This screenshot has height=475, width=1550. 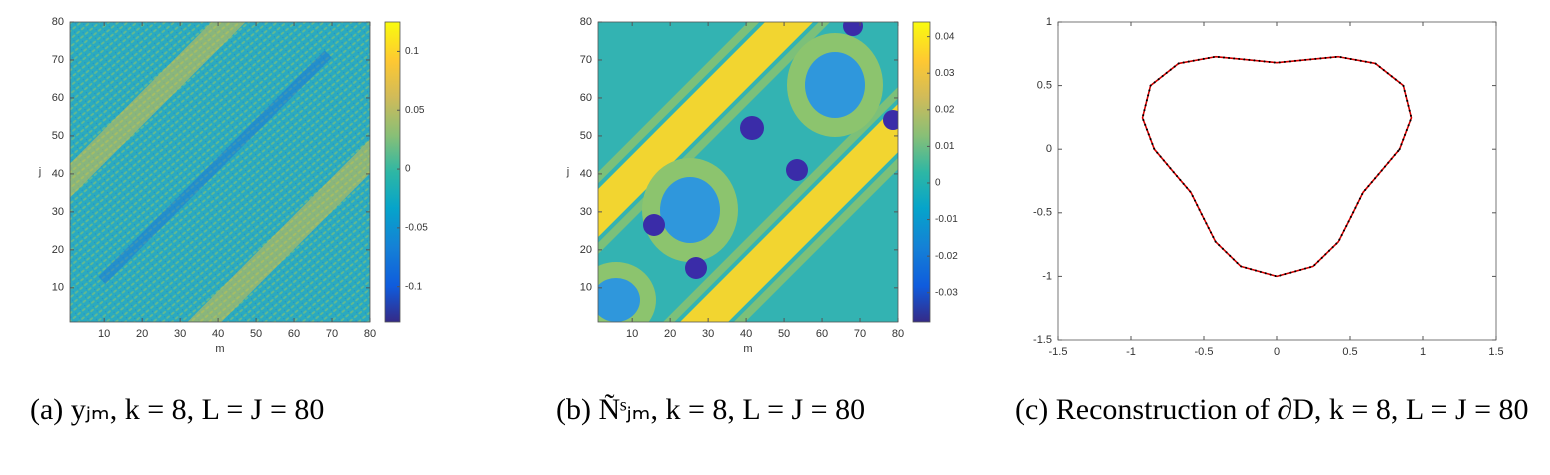 I want to click on y-tick-label: 0, so click(x=1049, y=149).